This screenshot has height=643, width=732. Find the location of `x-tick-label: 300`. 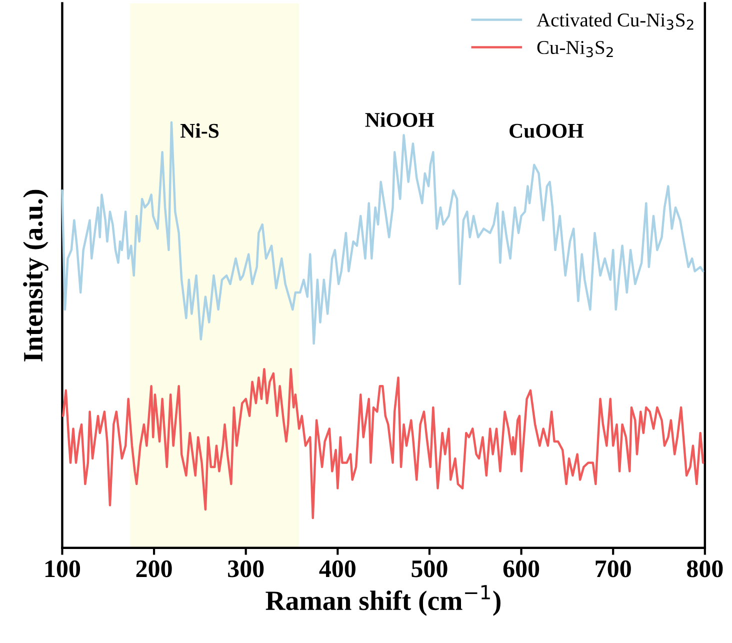

x-tick-label: 300 is located at coordinates (246, 569).